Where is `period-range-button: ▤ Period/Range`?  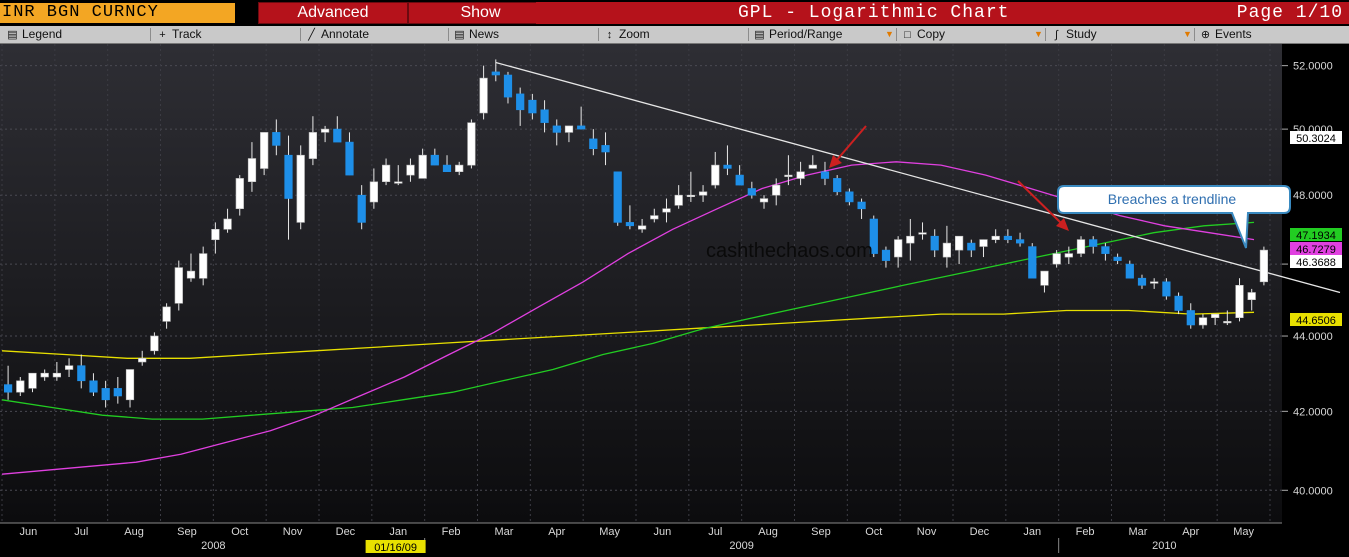 period-range-button: ▤ Period/Range is located at coordinates (797, 34).